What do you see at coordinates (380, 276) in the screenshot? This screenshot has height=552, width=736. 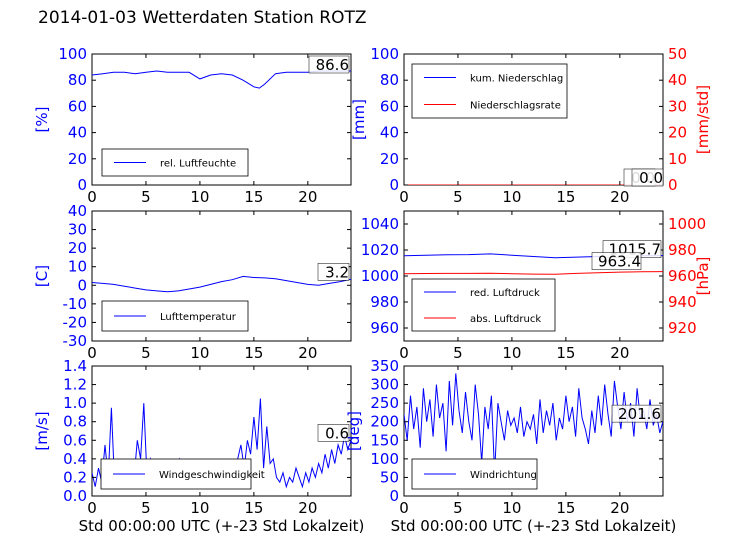 I see `y-tick-label: 1000` at bounding box center [380, 276].